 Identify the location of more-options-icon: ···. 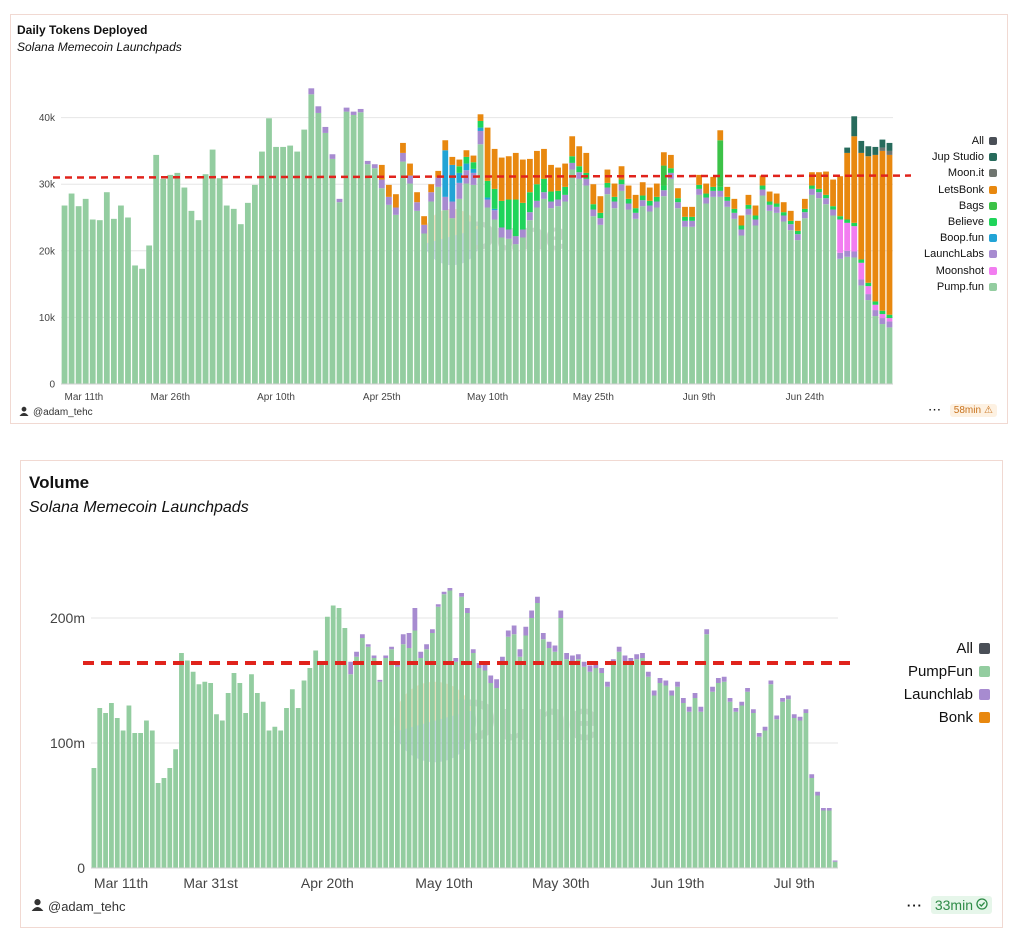
(914, 905).